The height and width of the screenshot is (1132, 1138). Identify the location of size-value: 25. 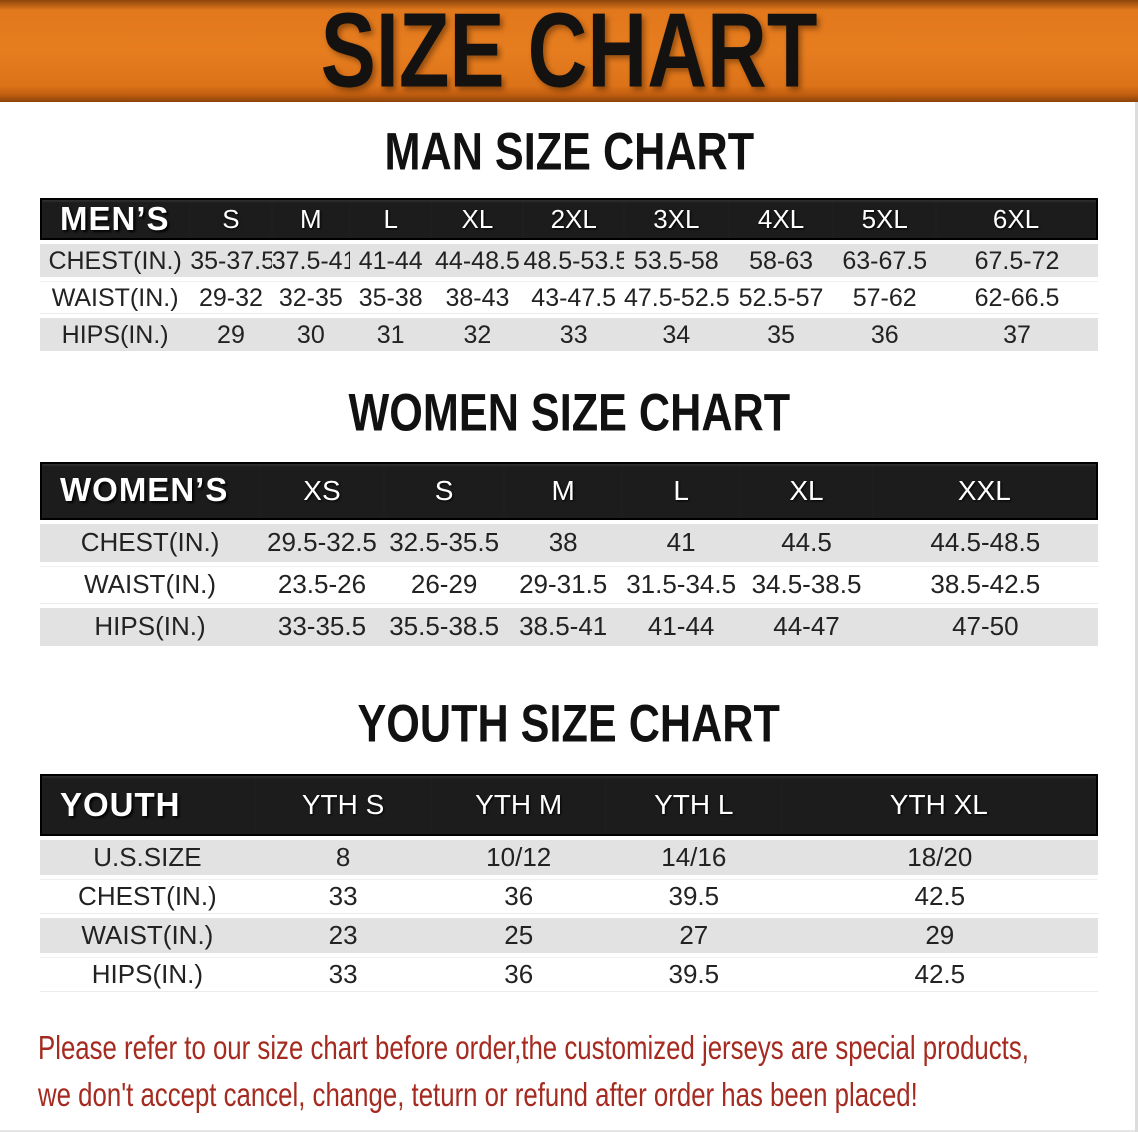
(518, 936).